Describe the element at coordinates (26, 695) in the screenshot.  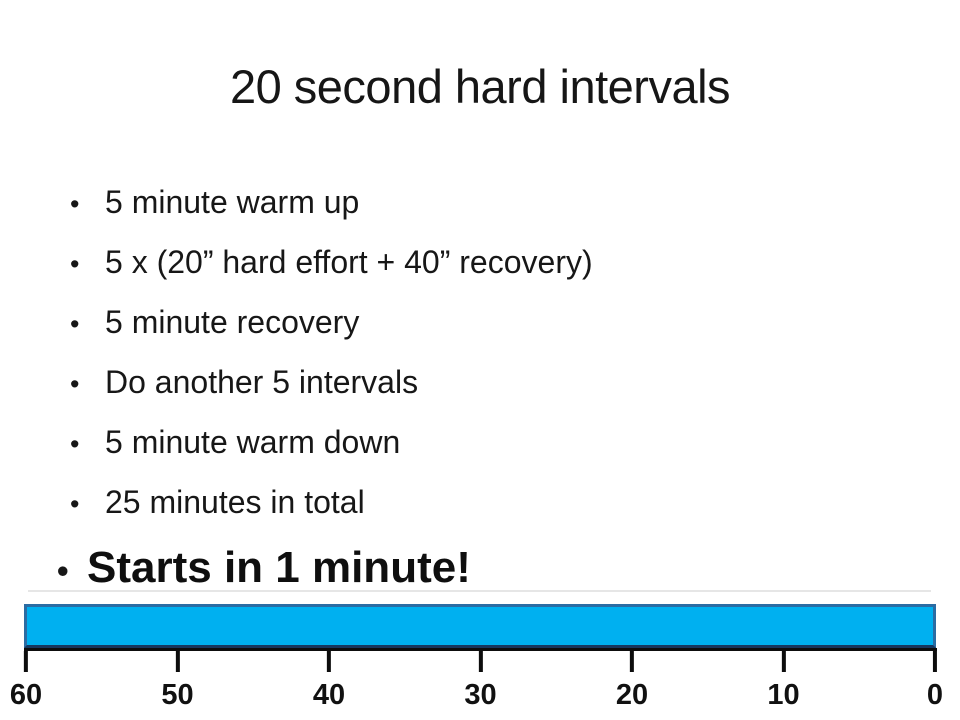
I see `axis-tick-label: 60` at that location.